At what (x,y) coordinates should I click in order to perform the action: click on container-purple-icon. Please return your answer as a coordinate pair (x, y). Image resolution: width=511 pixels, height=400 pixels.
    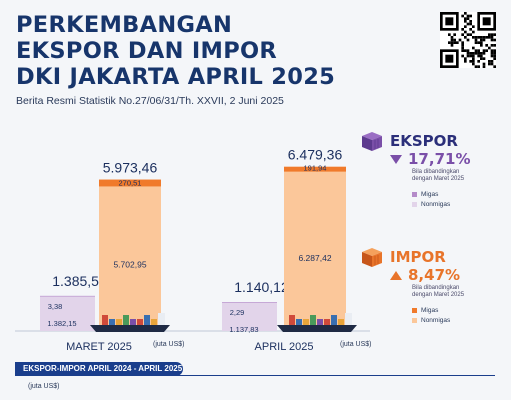
    Looking at the image, I should click on (372, 141).